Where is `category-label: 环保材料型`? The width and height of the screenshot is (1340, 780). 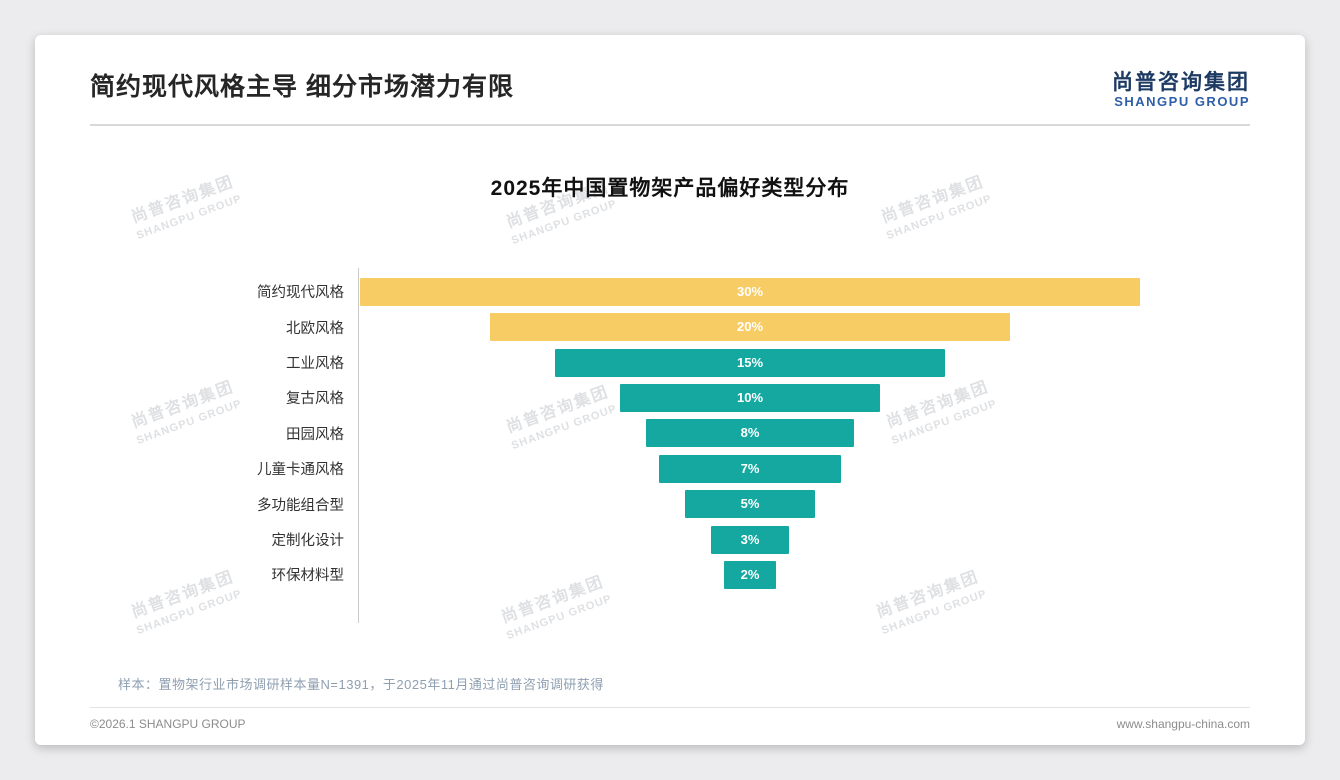 category-label: 环保材料型 is located at coordinates (308, 576).